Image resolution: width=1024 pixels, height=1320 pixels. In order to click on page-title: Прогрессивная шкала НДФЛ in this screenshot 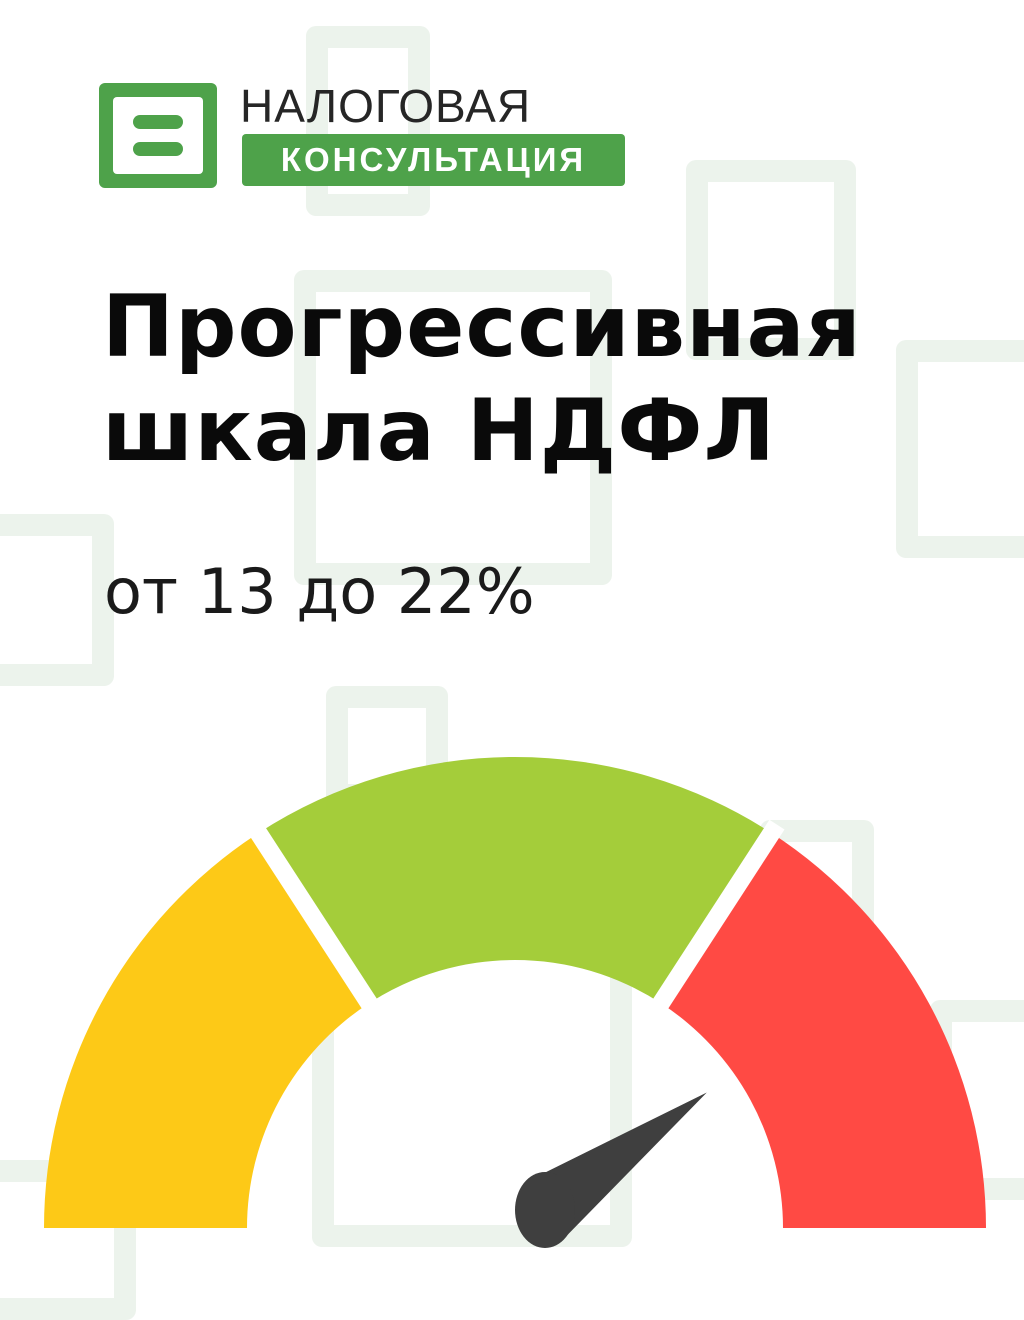, I will do `click(482, 379)`.